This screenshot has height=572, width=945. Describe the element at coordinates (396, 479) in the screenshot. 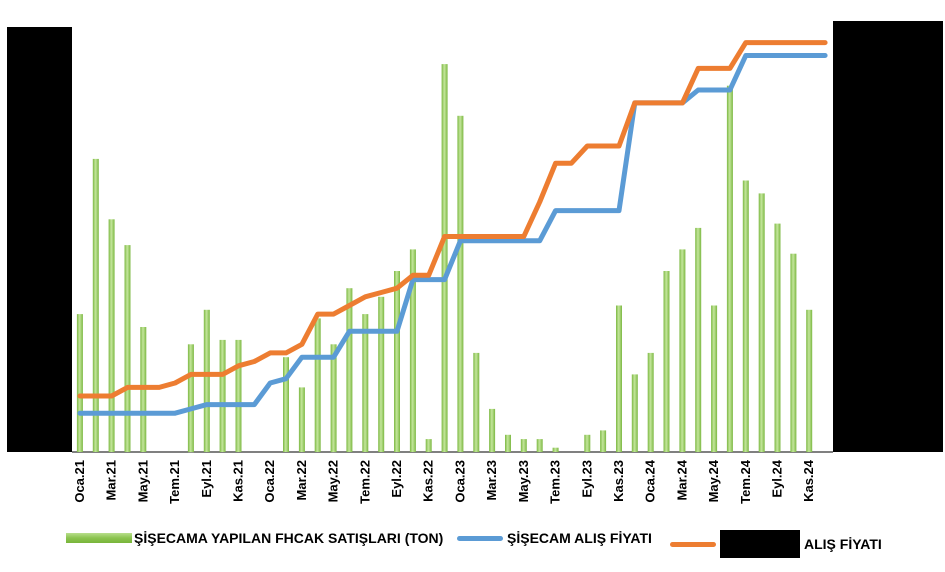

I see `x-tick-label: Eyl.22` at that location.